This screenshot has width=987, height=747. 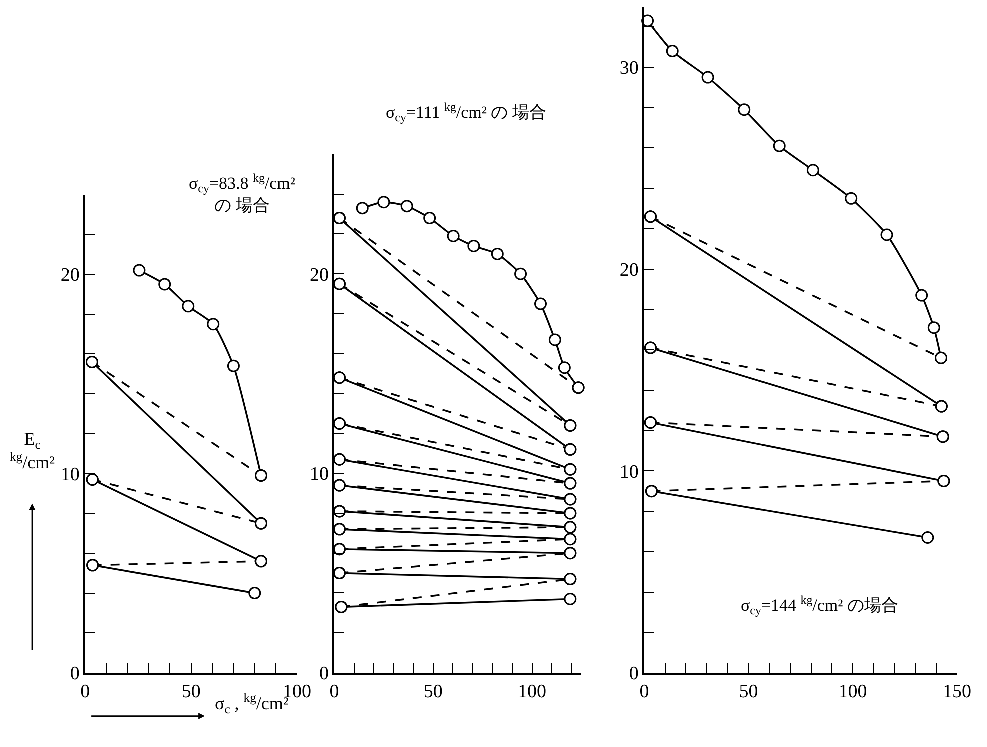 I want to click on y-tick-label: 30, so click(x=629, y=69).